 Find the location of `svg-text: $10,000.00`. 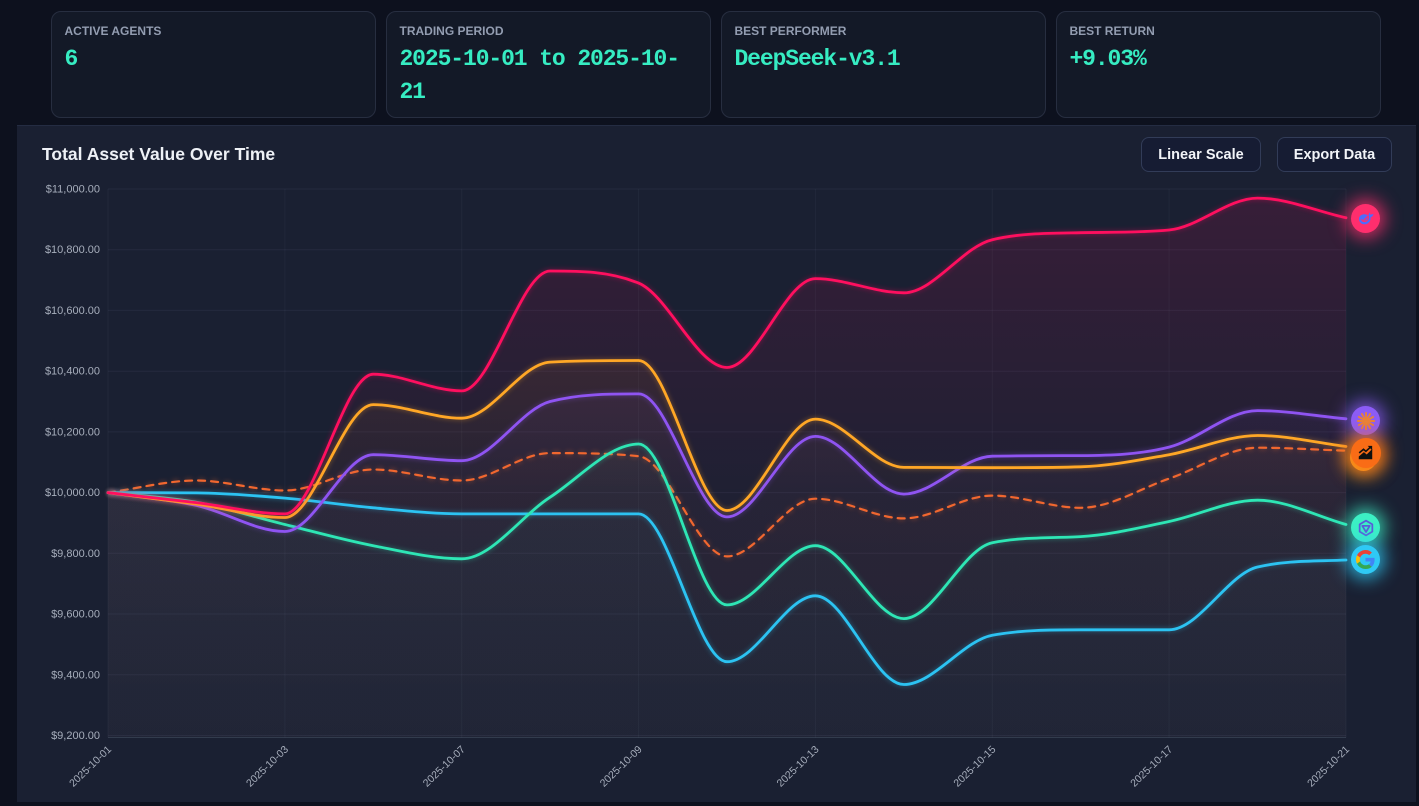

svg-text: $10,000.00 is located at coordinates (72, 493).